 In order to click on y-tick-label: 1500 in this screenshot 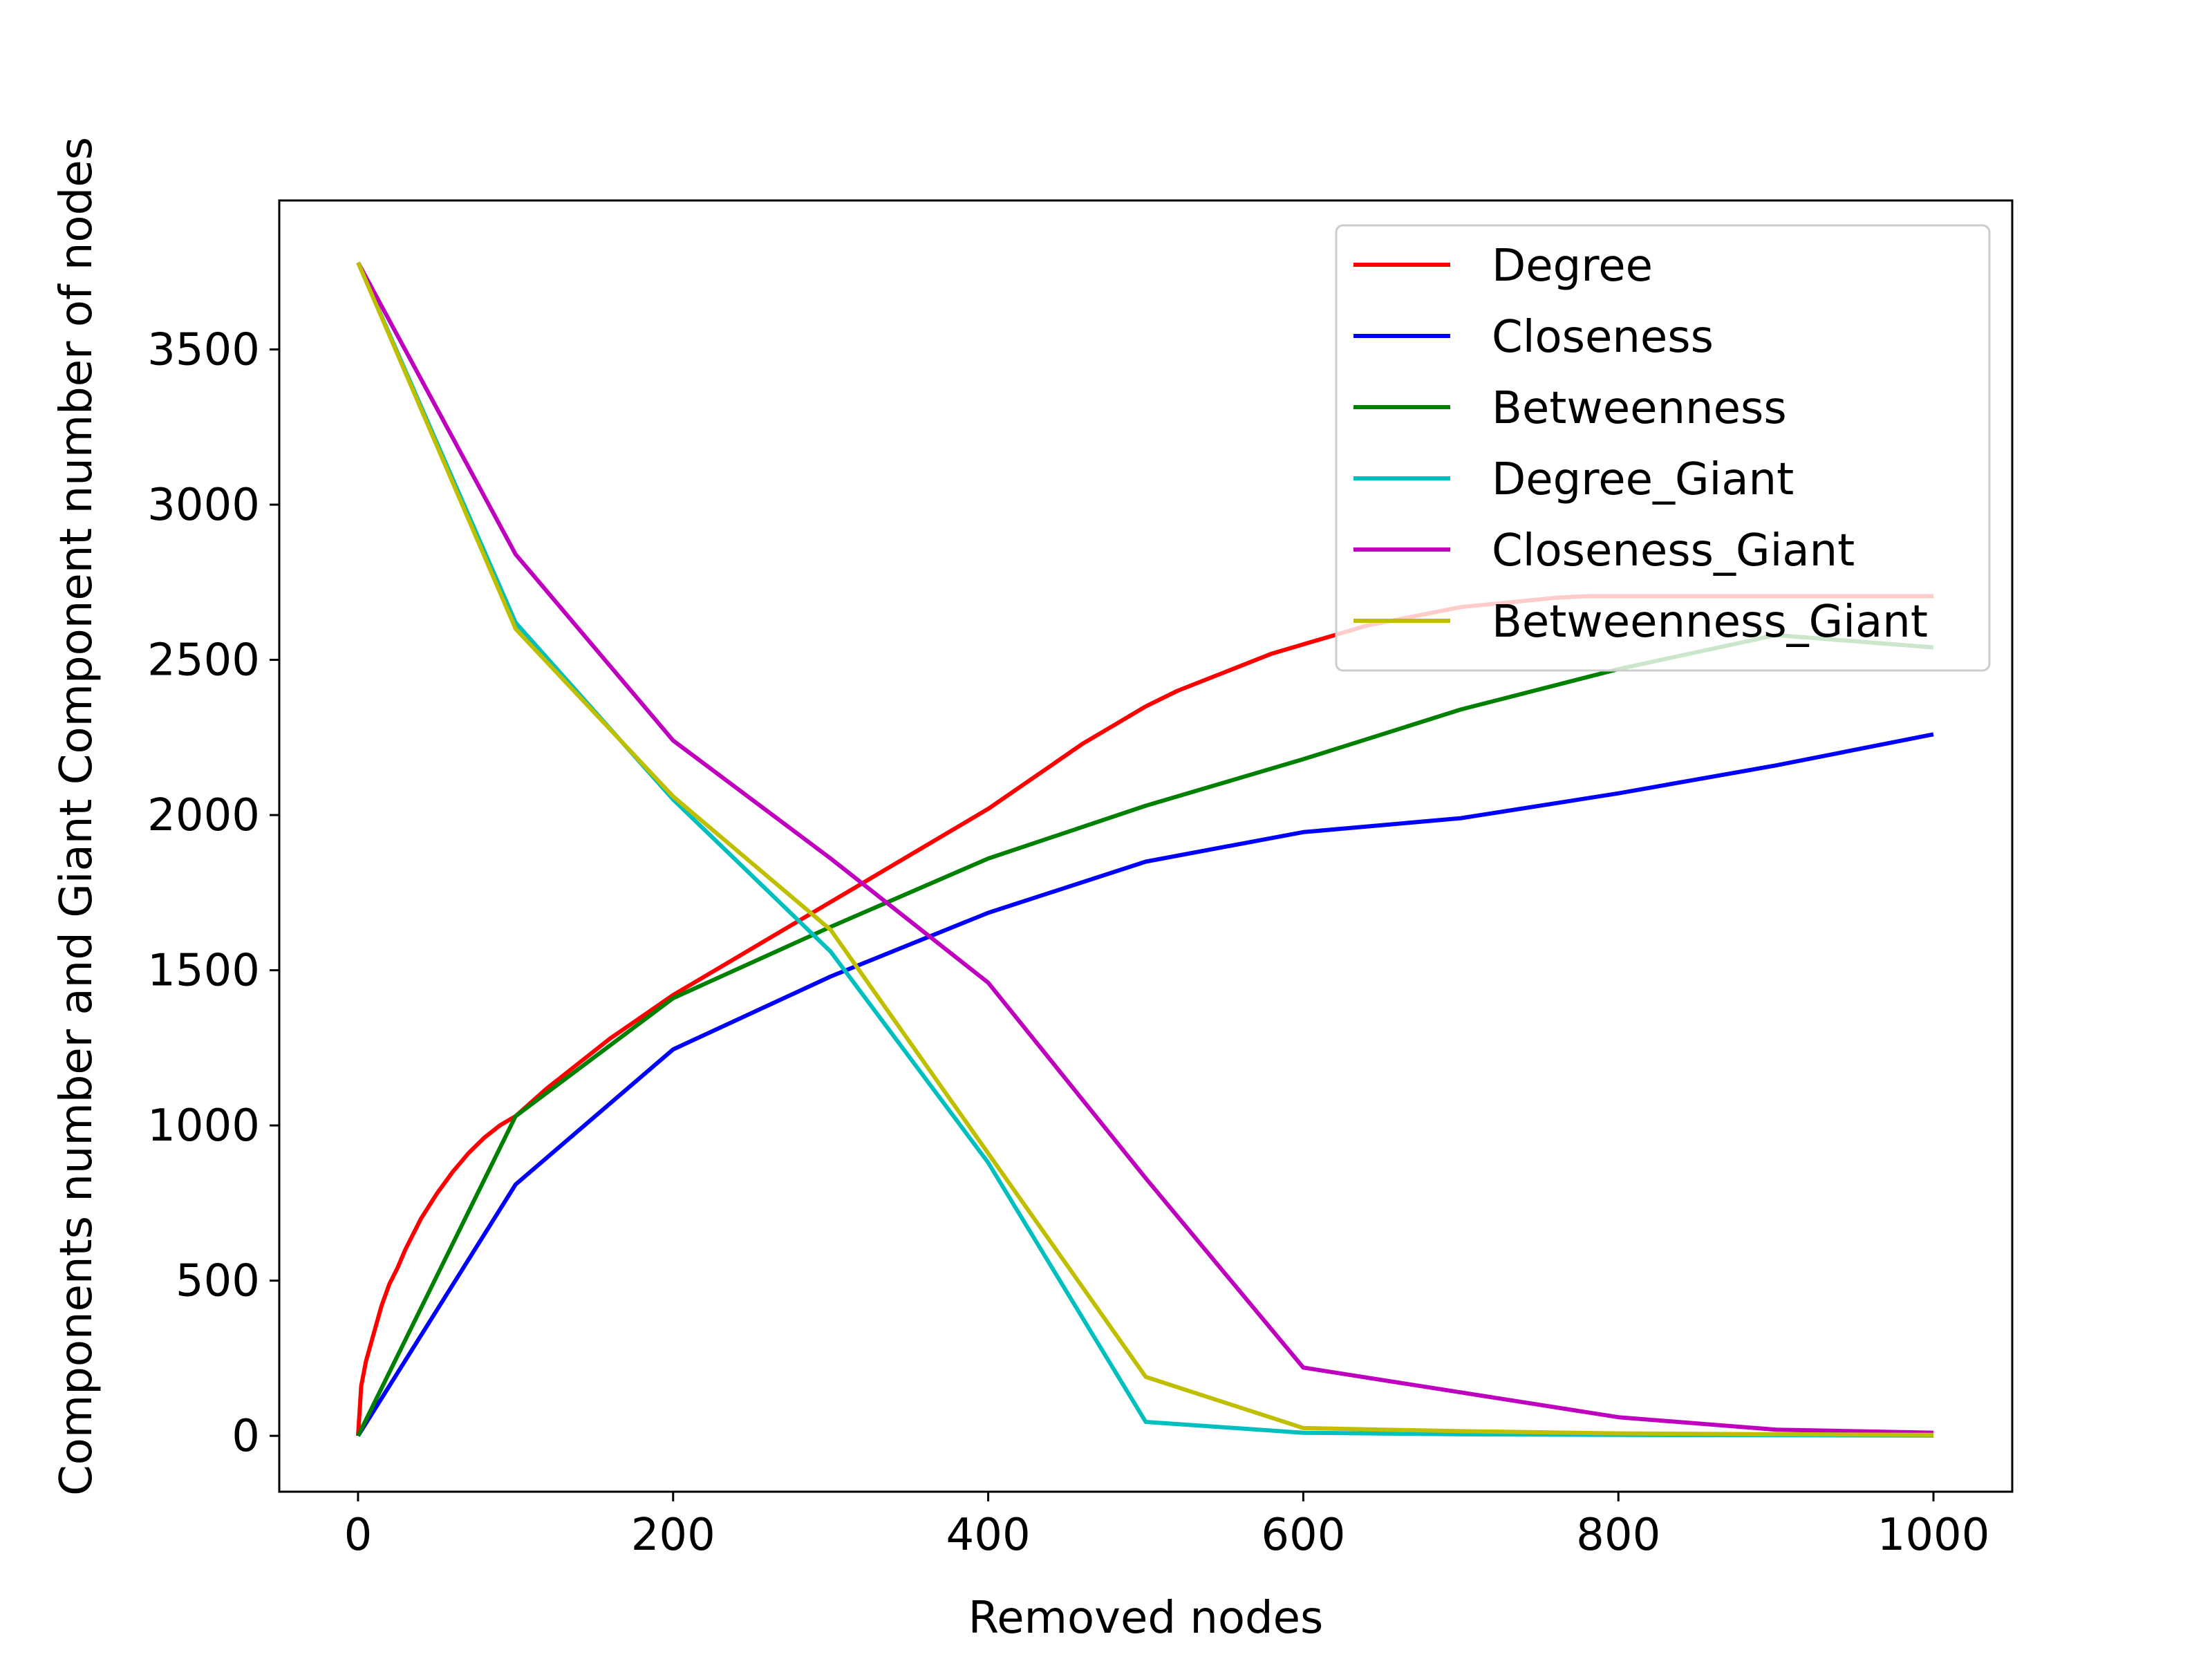, I will do `click(204, 971)`.